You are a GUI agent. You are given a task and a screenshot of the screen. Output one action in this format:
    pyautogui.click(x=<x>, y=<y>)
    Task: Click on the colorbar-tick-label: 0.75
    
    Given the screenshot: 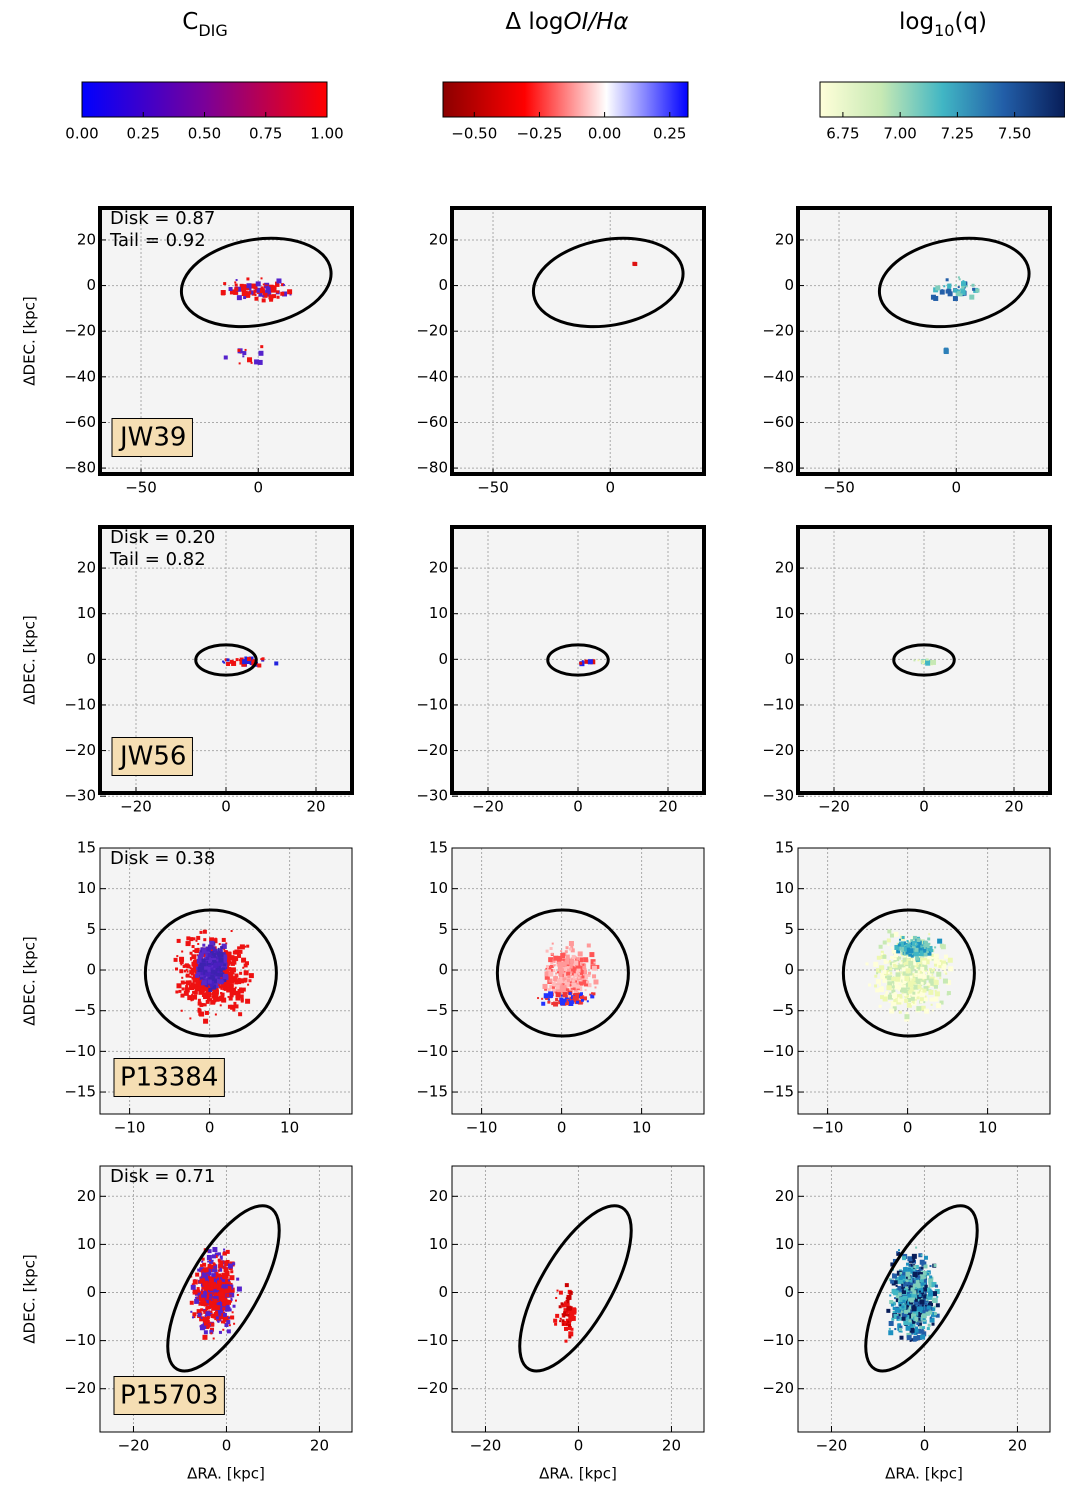 What is the action you would take?
    pyautogui.click(x=265, y=134)
    